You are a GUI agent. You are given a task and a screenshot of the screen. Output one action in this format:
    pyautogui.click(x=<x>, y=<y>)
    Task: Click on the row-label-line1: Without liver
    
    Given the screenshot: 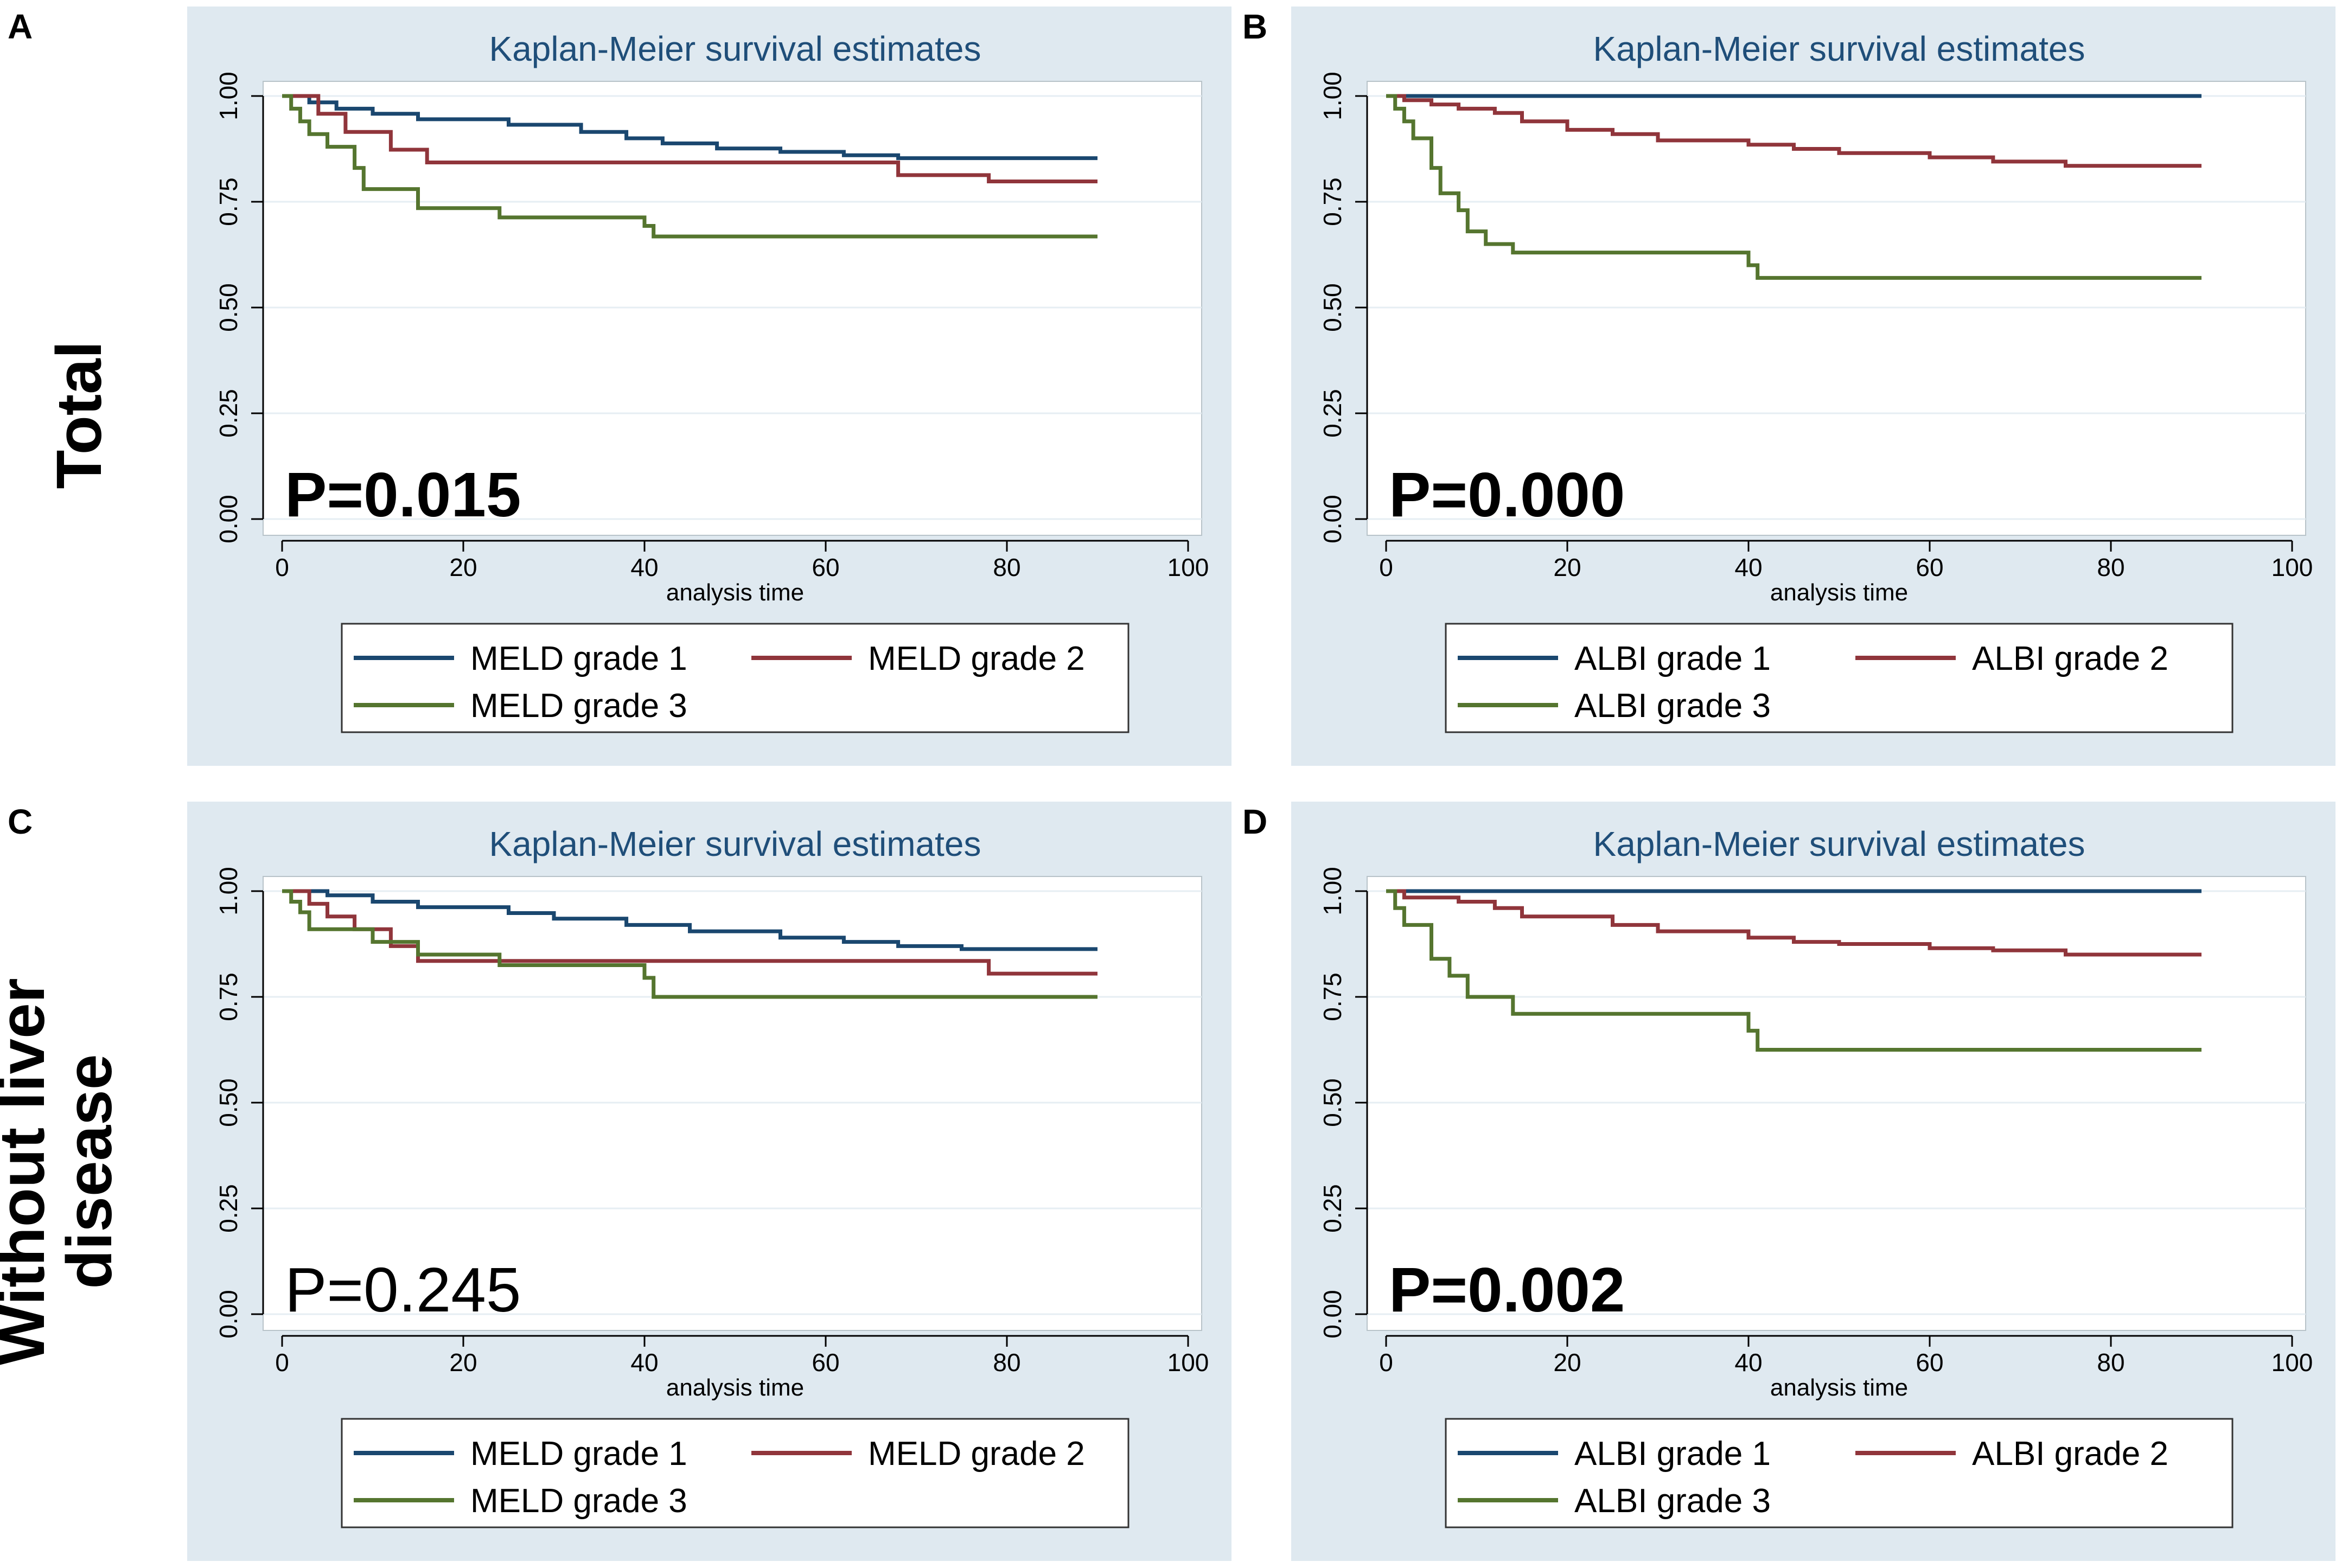 What is the action you would take?
    pyautogui.click(x=29, y=1171)
    